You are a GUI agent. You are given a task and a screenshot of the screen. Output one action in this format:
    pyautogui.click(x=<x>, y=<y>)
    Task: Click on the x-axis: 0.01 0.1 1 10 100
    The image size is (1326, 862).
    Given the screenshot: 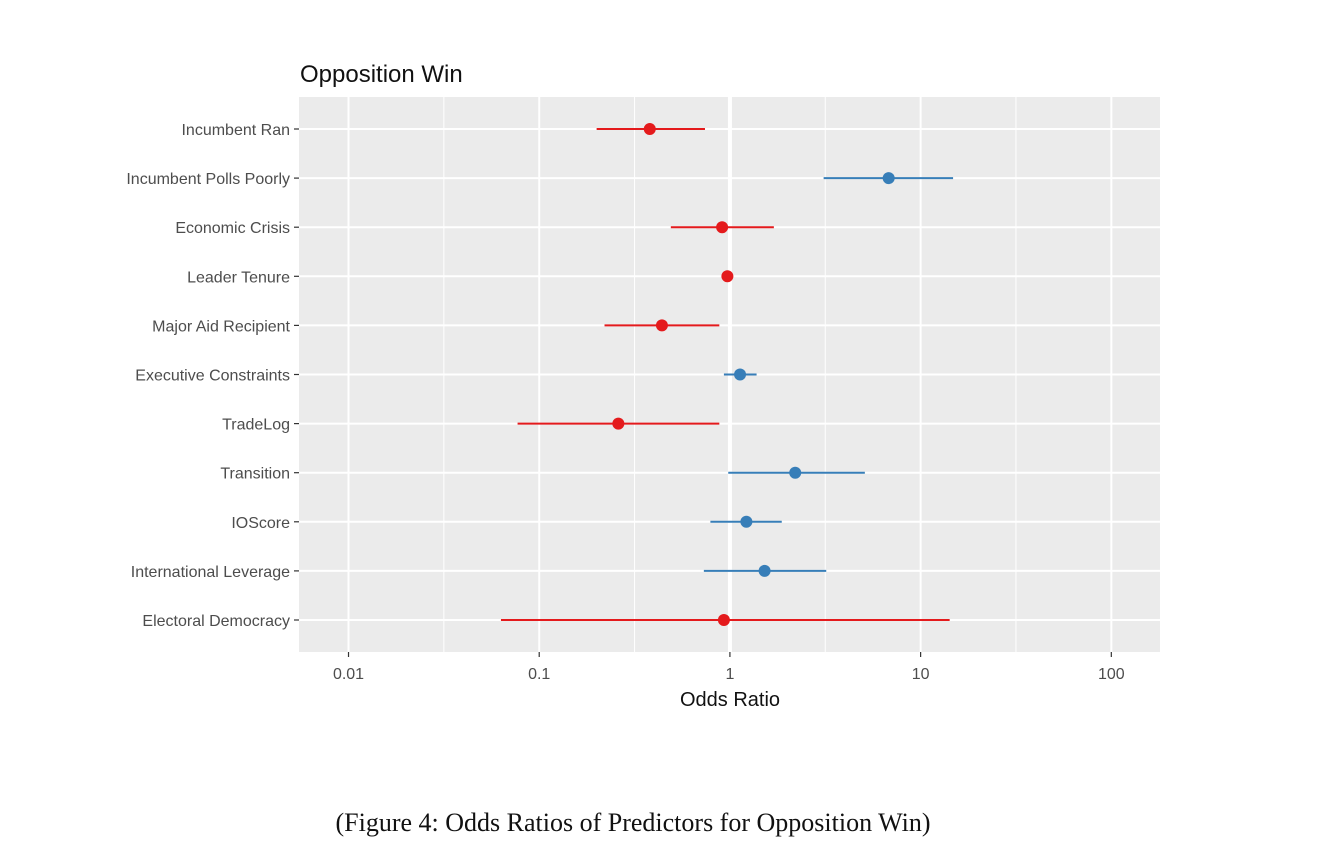 What is the action you would take?
    pyautogui.click(x=729, y=667)
    